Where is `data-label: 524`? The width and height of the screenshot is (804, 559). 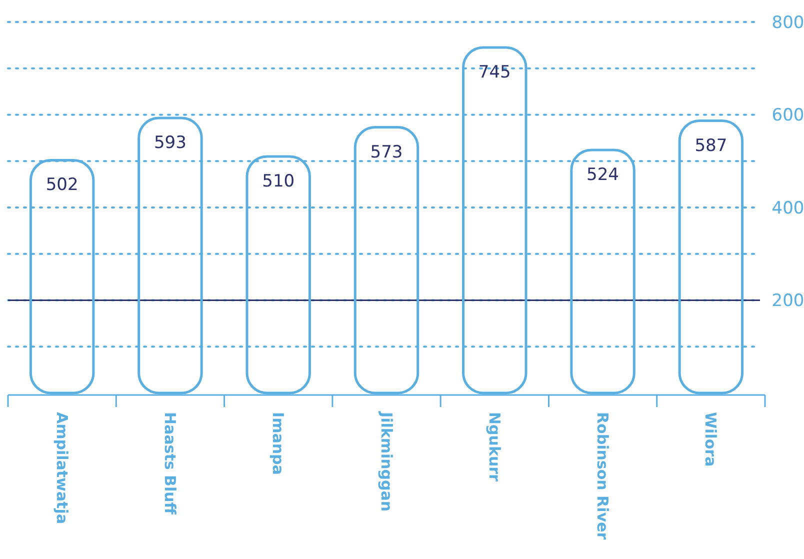 data-label: 524 is located at coordinates (603, 174).